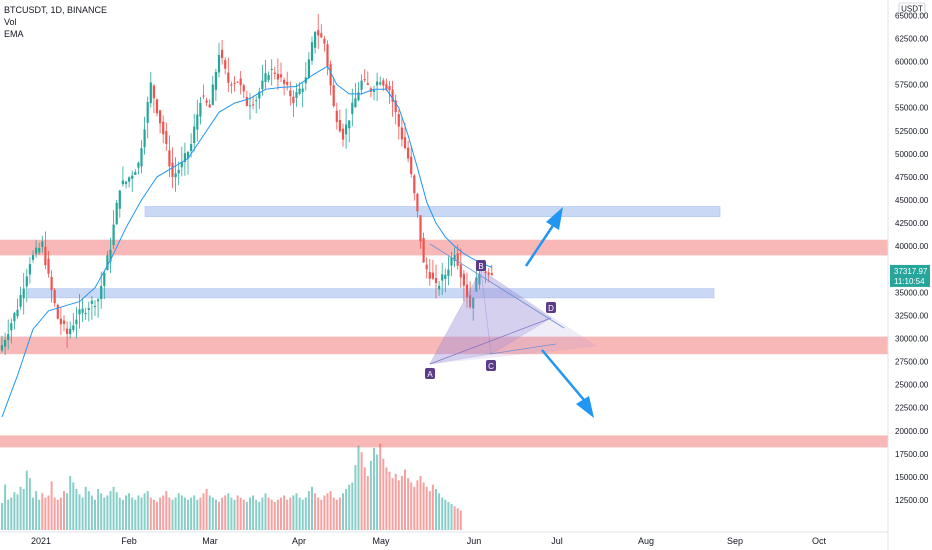 The image size is (932, 550). What do you see at coordinates (56, 10) in the screenshot?
I see `symbol-title: BTCUSDT, 1D, BINANCE` at bounding box center [56, 10].